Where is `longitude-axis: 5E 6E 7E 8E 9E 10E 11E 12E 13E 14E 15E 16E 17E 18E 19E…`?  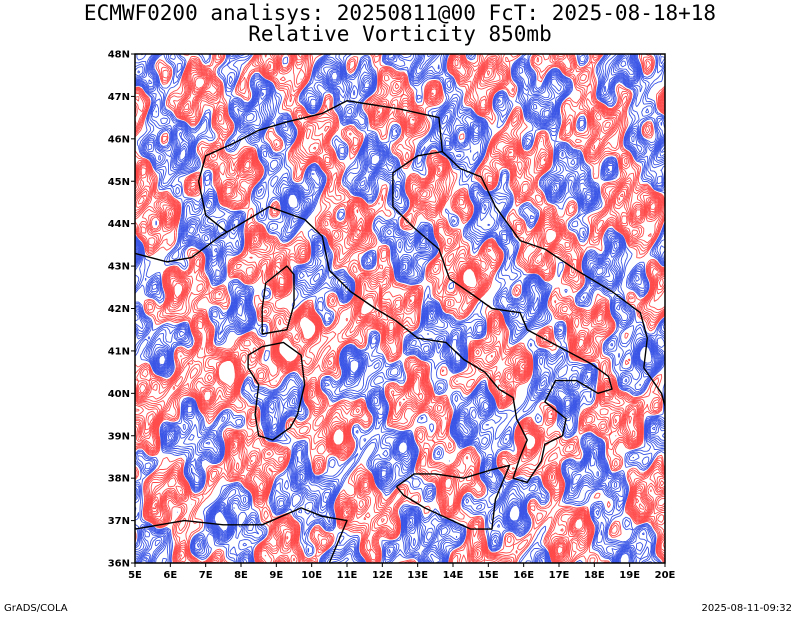
longitude-axis: 5E 6E 7E 8E 9E 10E 11E 12E 13E 14E 15E 16E 17E 18E 19E… is located at coordinates (402, 572).